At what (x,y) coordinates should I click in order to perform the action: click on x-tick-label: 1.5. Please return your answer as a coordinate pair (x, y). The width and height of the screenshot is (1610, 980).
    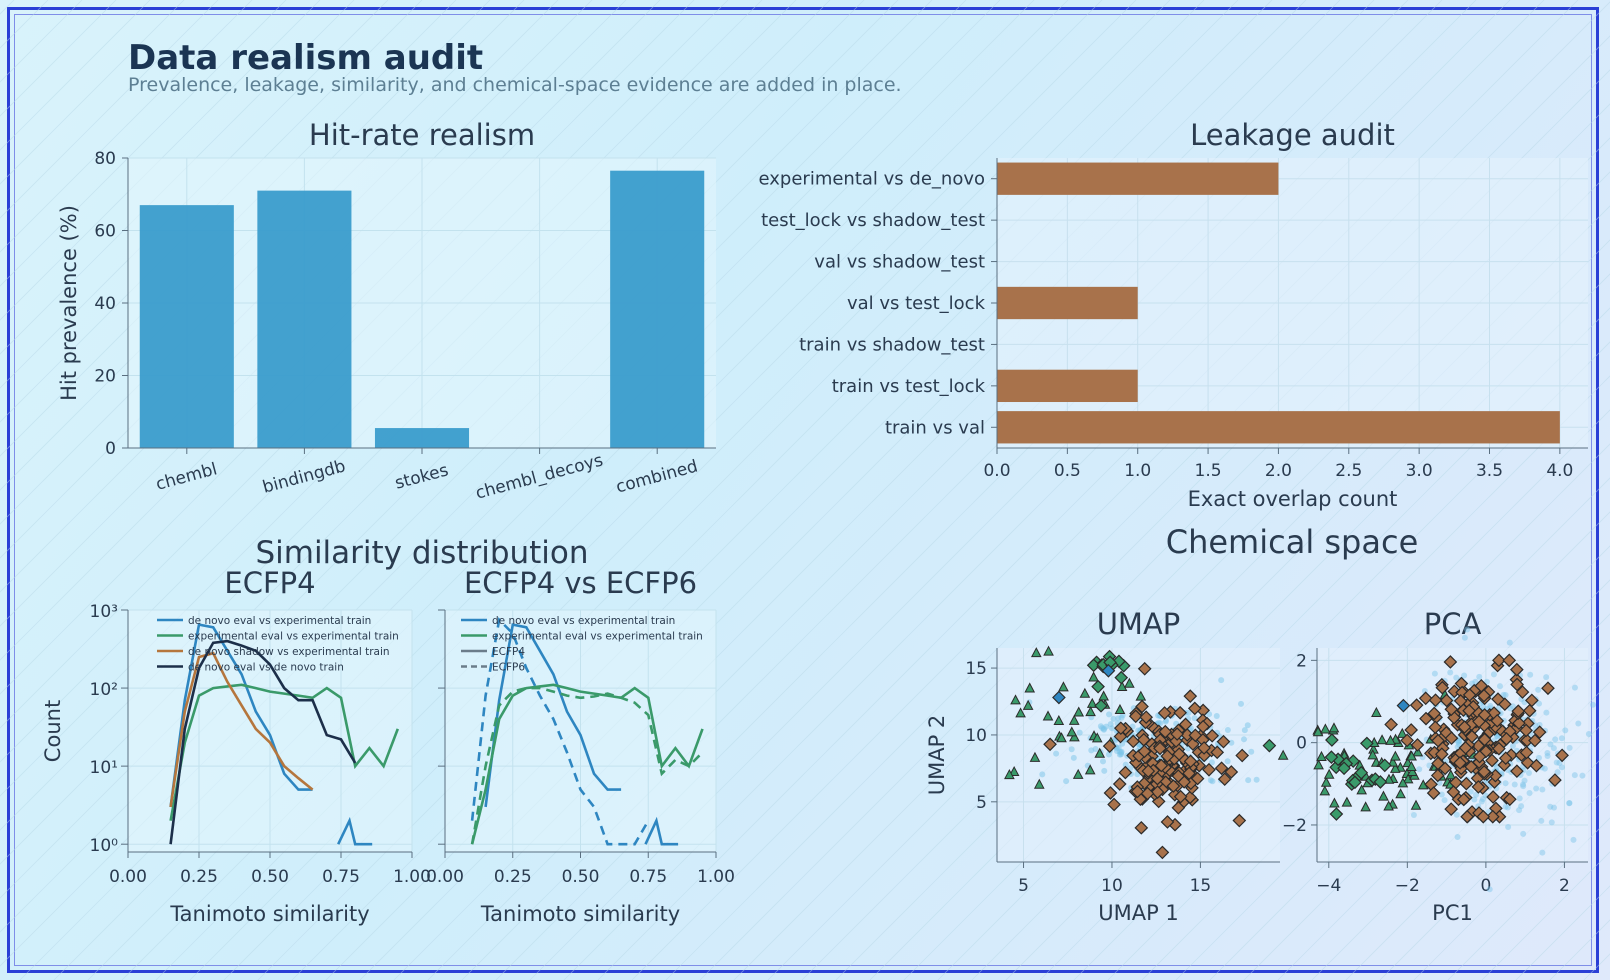
    Looking at the image, I should click on (1208, 471).